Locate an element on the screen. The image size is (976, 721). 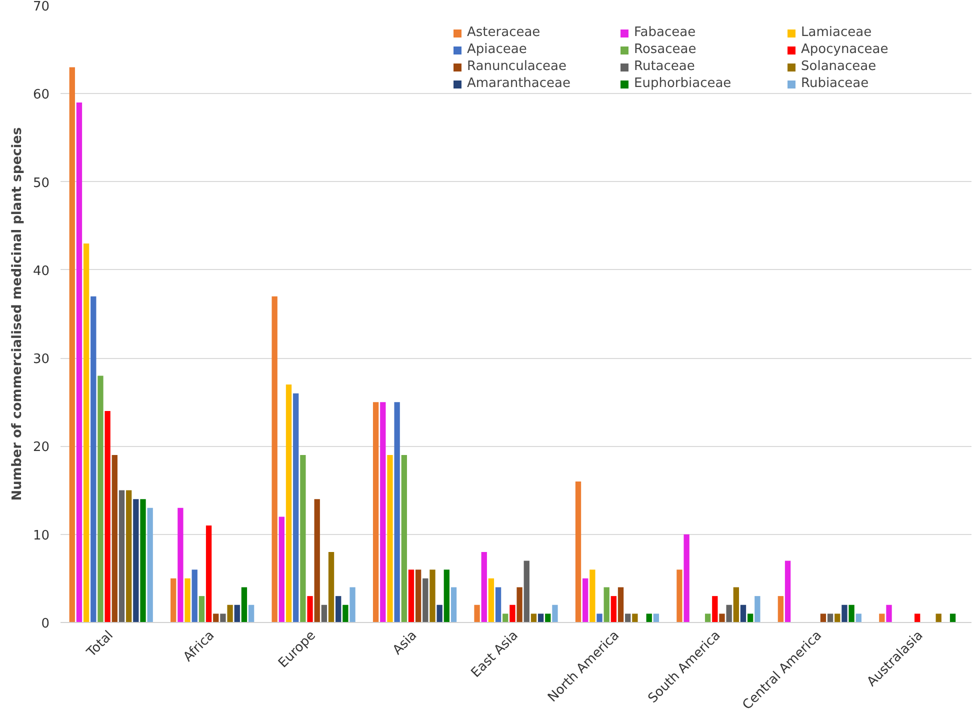
y-tick-label: 60 is located at coordinates (41, 95).